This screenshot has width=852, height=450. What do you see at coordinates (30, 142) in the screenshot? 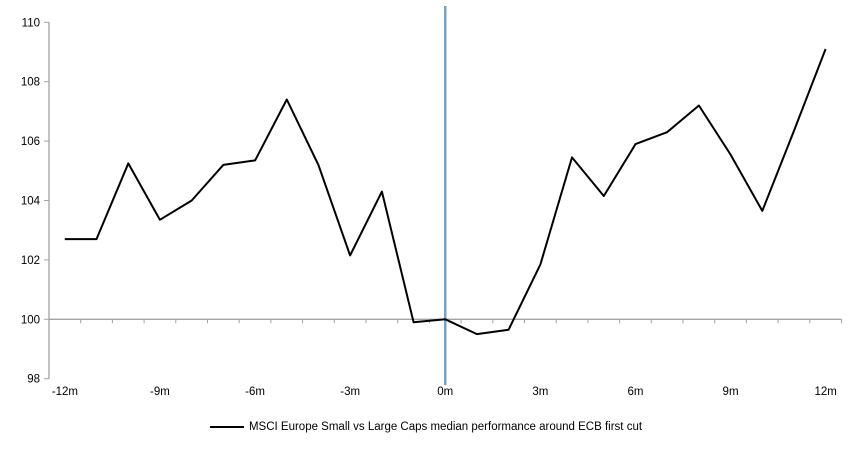
I see `y-tick-label: 106` at bounding box center [30, 142].